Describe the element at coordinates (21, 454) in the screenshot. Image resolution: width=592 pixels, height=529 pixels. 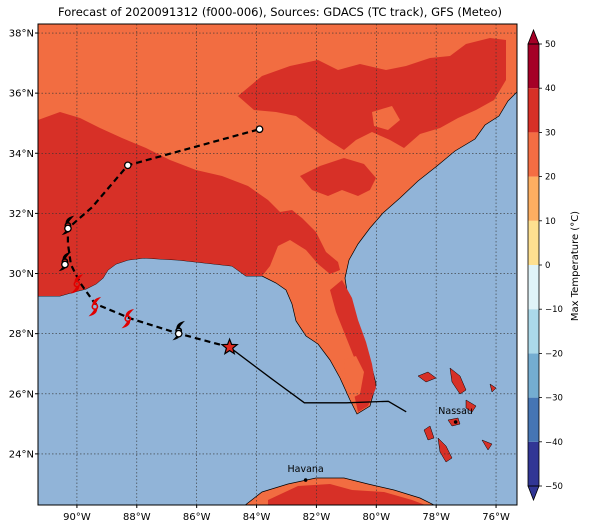
I see `tick-label-lat: 24°N` at that location.